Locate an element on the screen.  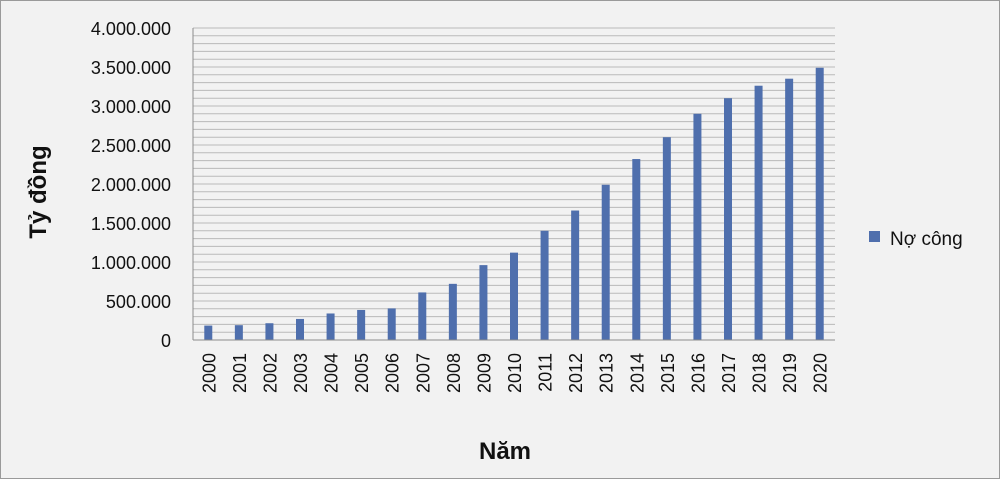
x-tick-label: 2003 is located at coordinates (301, 373).